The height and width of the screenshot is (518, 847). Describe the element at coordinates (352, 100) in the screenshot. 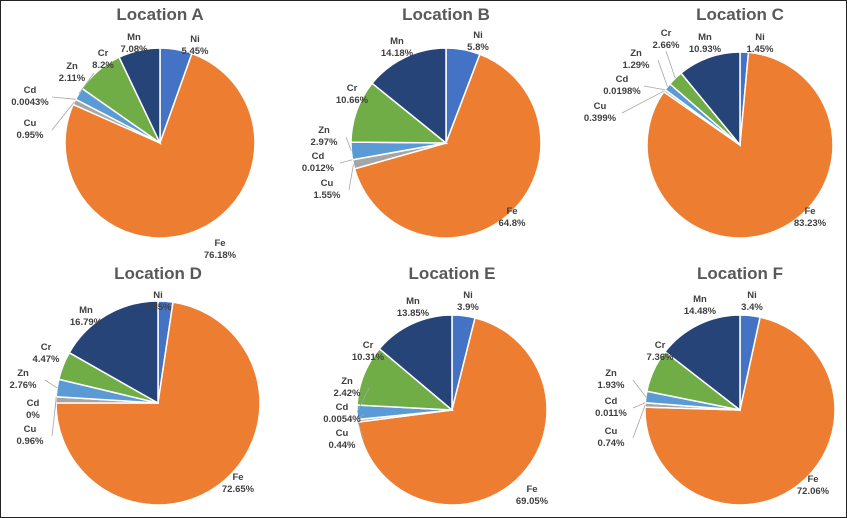

I see `value-label-cr: 10.66%` at that location.